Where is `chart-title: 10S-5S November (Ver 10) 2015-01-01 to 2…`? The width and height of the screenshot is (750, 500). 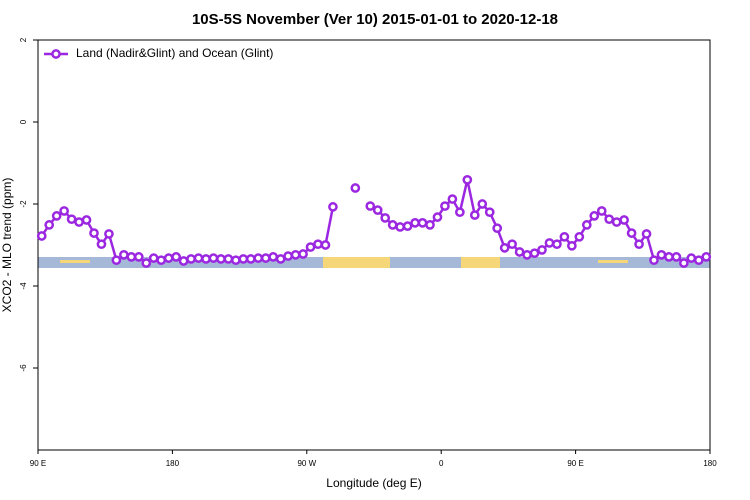
chart-title: 10S-5S November (Ver 10) 2015-01-01 to 2… is located at coordinates (375, 19).